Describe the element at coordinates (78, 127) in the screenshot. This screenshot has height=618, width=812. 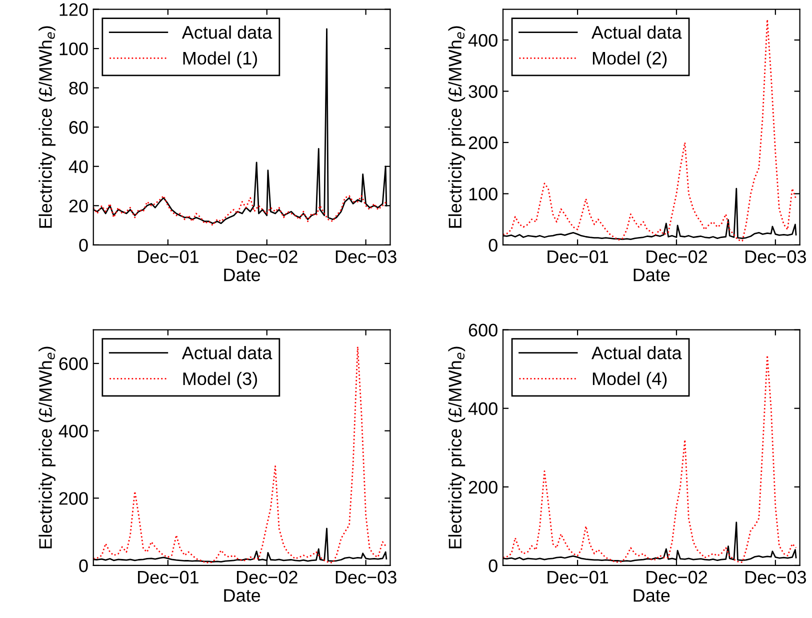
I see `y-tick-label: 60` at that location.